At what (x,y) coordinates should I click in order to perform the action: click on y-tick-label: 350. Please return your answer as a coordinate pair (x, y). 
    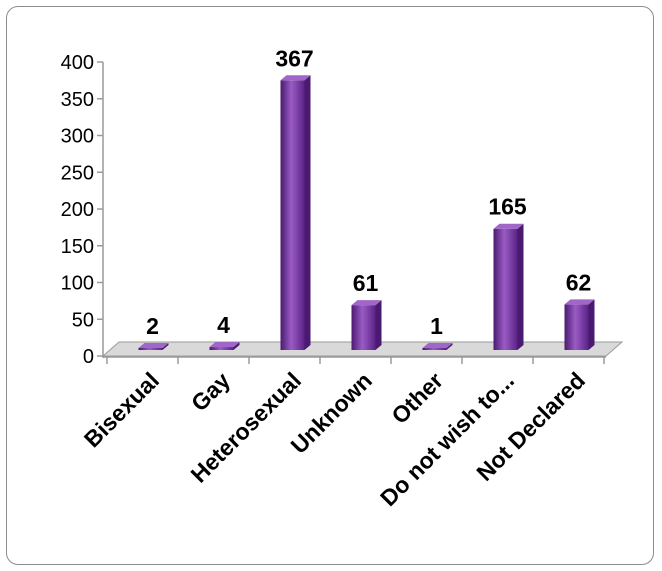
    Looking at the image, I should click on (77, 100).